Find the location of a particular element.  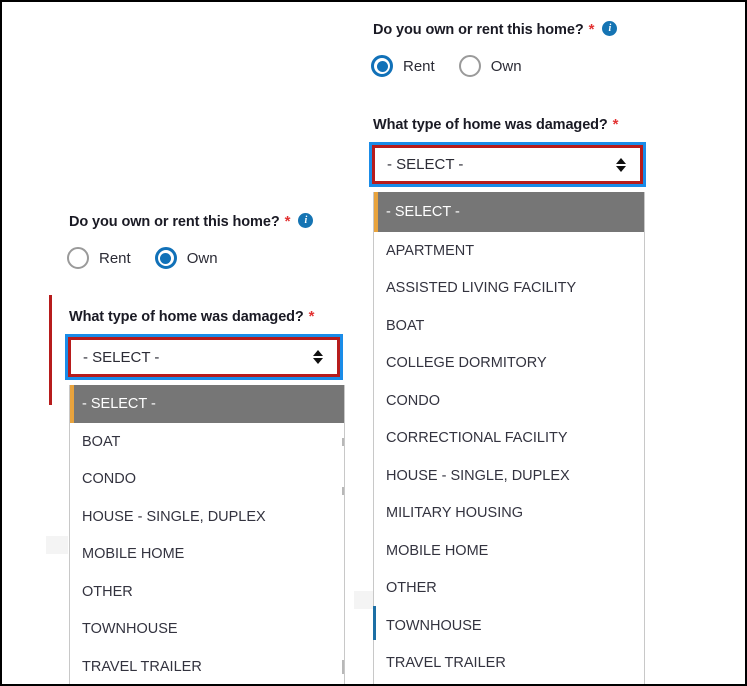

left-ownership-radio-group: Rent Own is located at coordinates (154, 258).